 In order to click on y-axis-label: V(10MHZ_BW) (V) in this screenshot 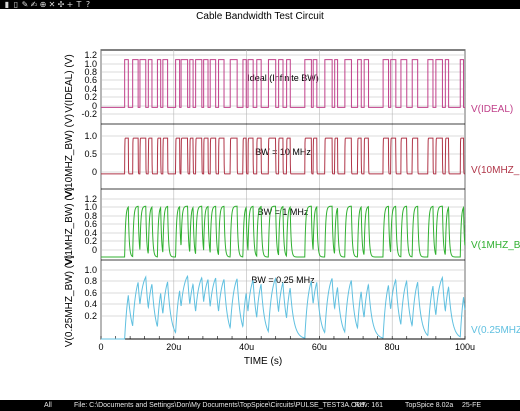, I will do `click(69, 156)`.